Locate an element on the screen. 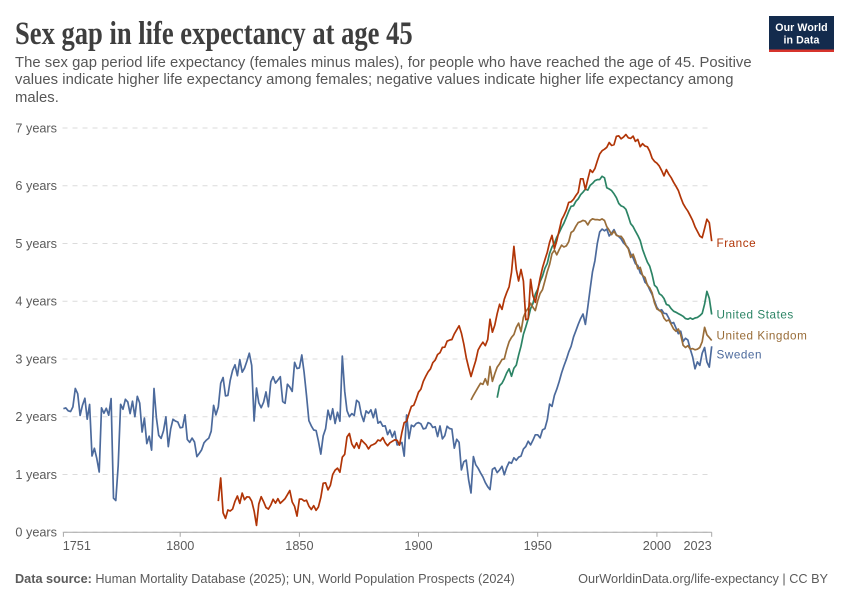 Image resolution: width=850 pixels, height=600 pixels. svg-text: Our World is located at coordinates (801, 28).